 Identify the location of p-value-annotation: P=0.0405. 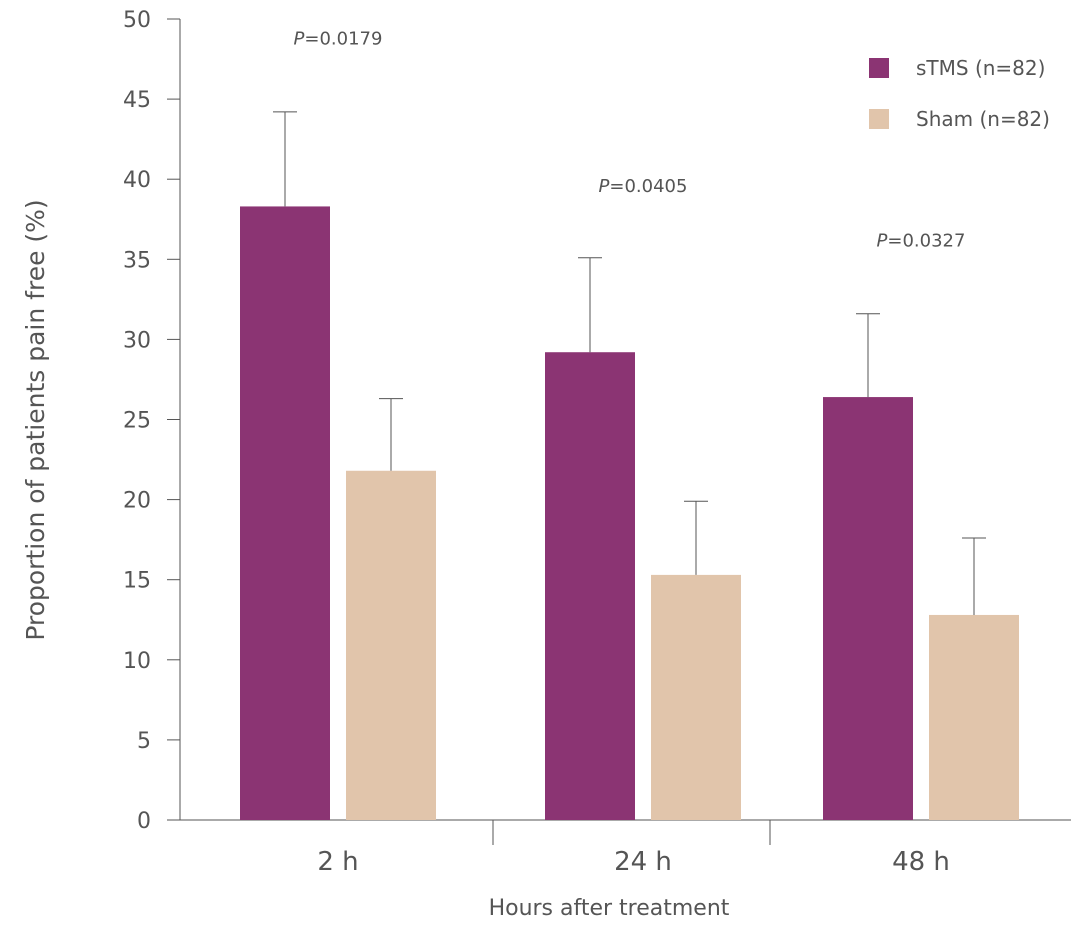
(643, 186).